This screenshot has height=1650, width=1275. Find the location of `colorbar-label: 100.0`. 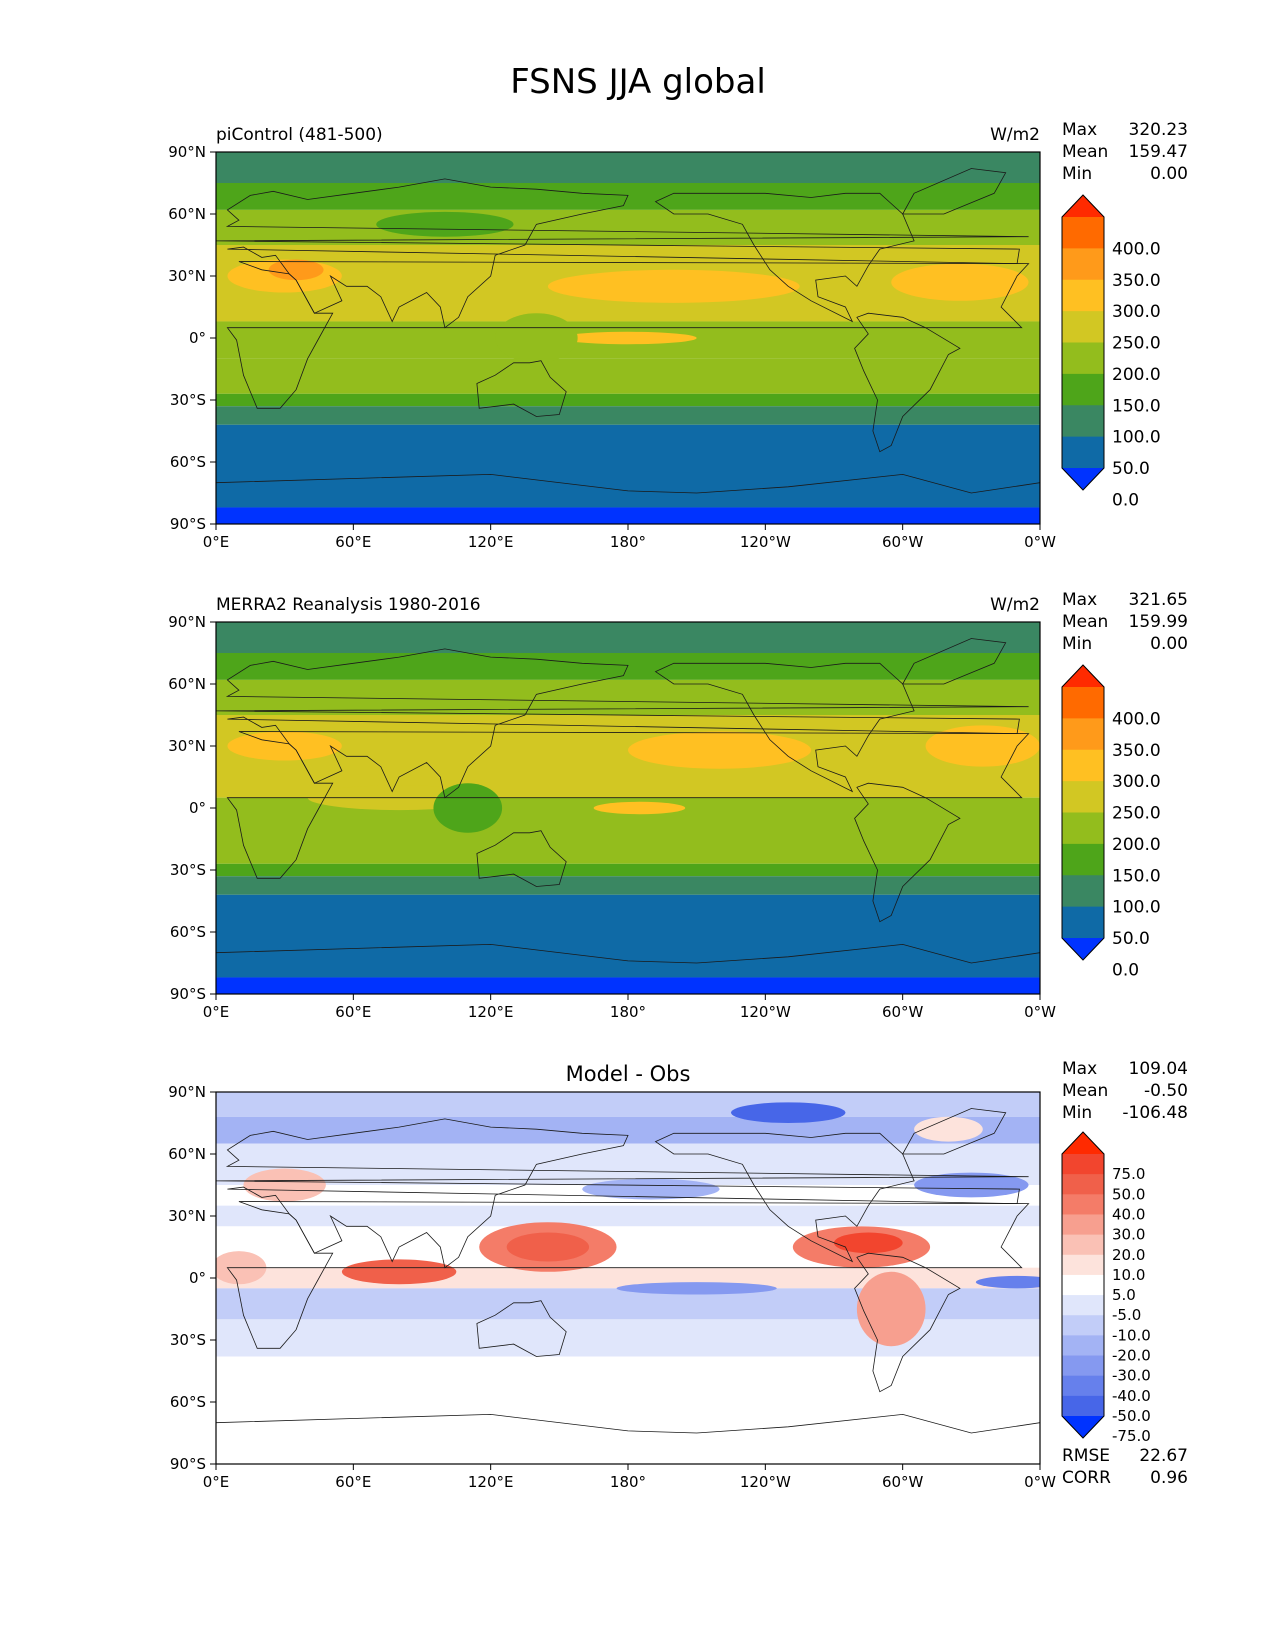

colorbar-label: 100.0 is located at coordinates (1136, 438).